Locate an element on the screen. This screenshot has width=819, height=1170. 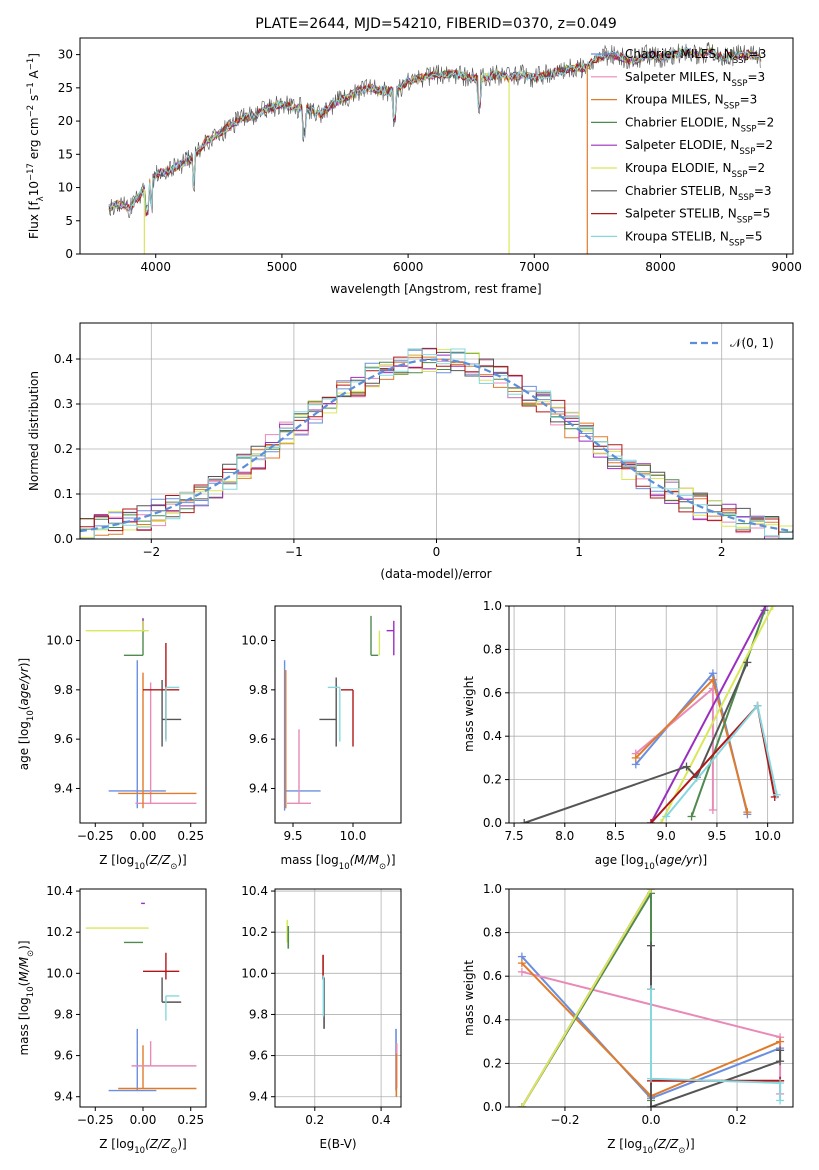
x-tick-label: 0.2 is located at coordinates (314, 1120).